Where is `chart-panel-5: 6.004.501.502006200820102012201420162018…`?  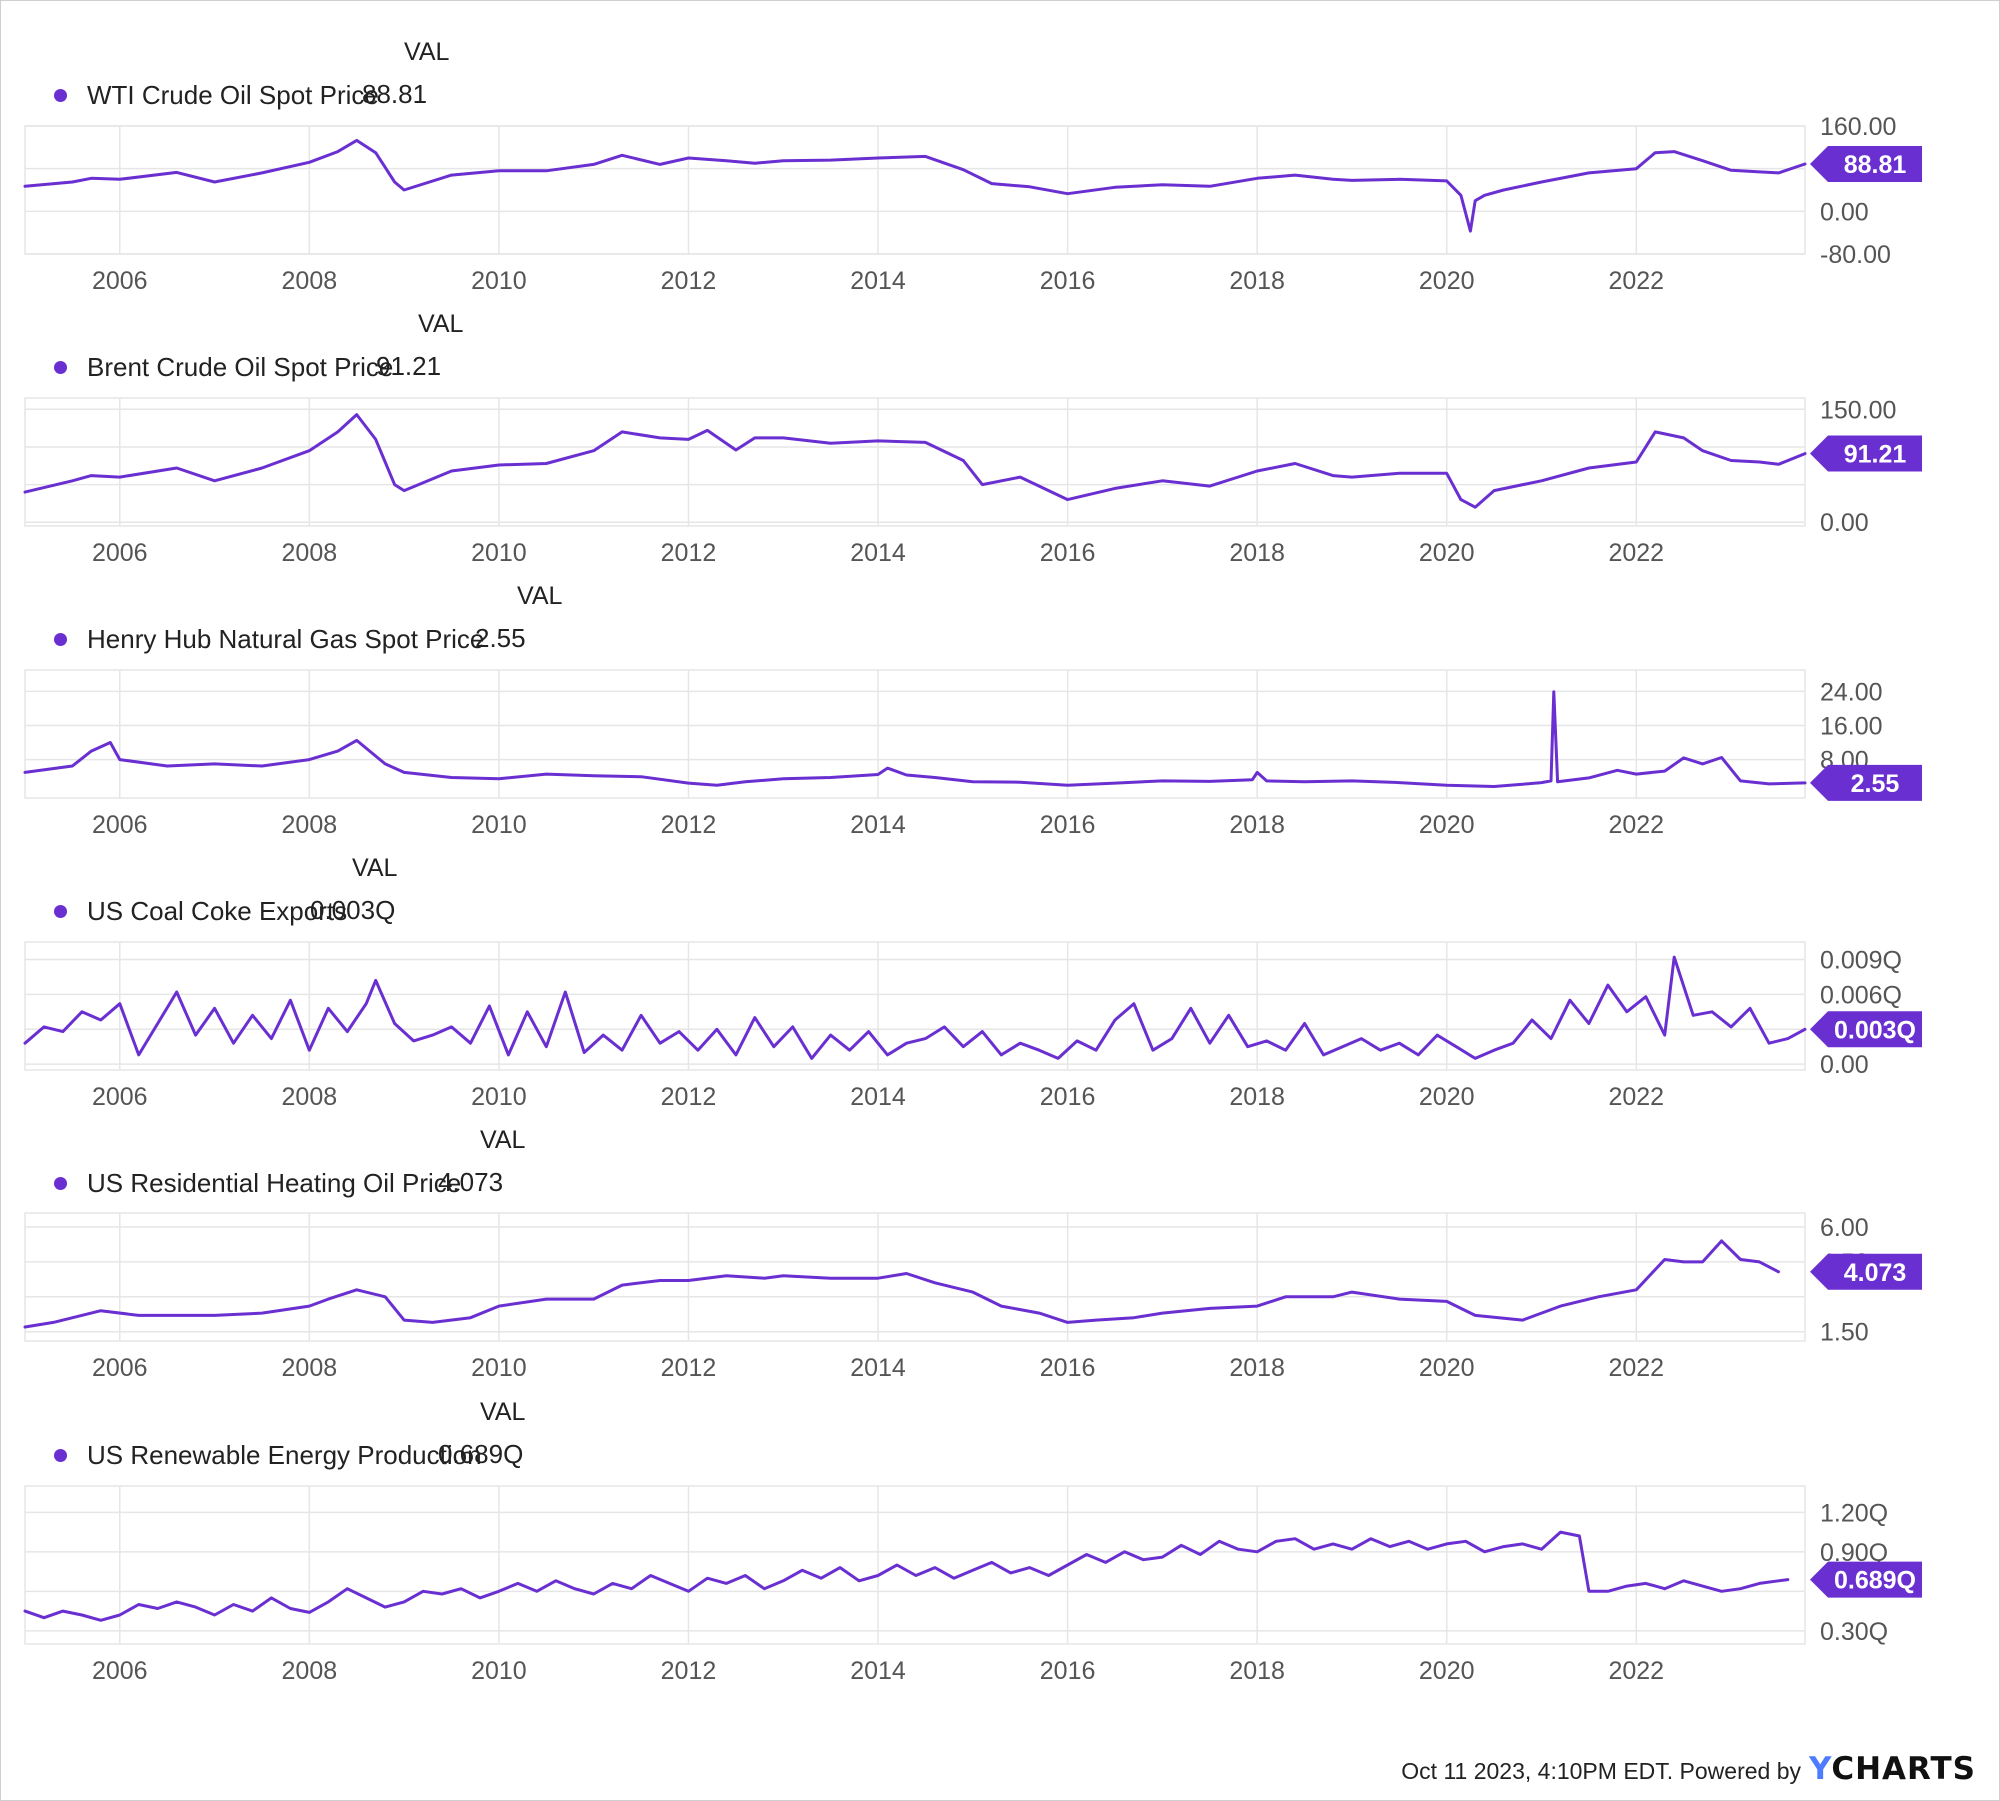
chart-panel-5: 6.004.501.502006200820102012201420162018… is located at coordinates (972, 1297).